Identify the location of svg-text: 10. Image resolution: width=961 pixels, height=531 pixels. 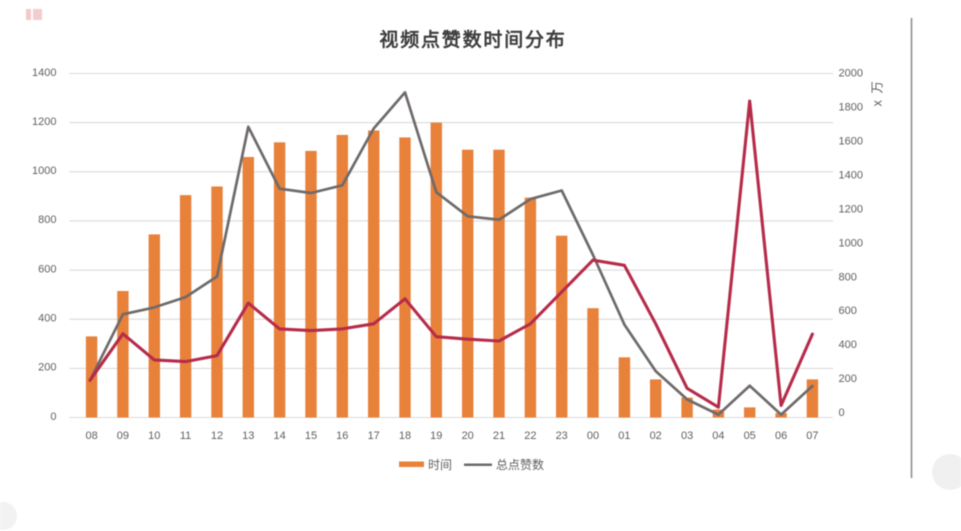
(154, 436).